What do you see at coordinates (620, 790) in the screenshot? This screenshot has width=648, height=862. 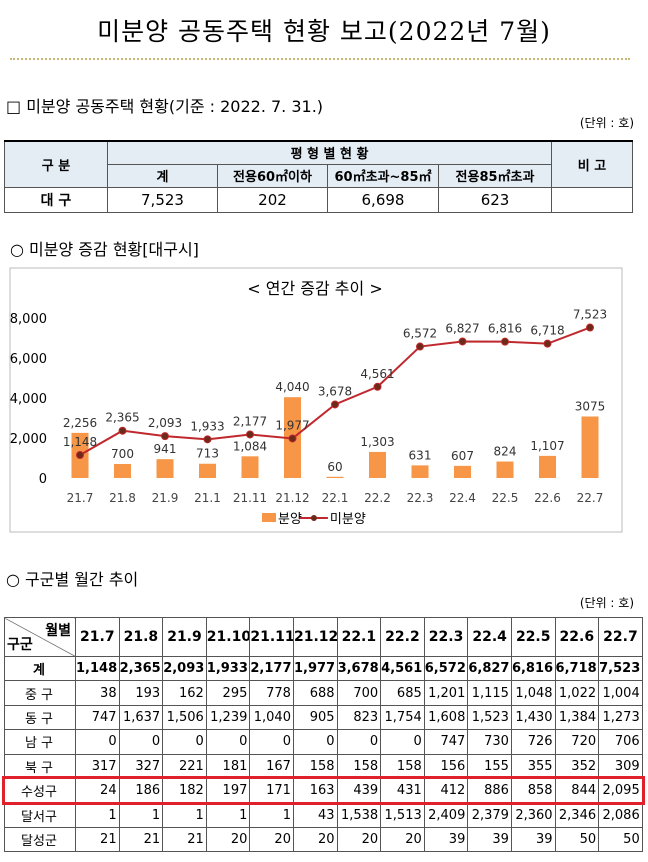 I see `cell: 2,095` at bounding box center [620, 790].